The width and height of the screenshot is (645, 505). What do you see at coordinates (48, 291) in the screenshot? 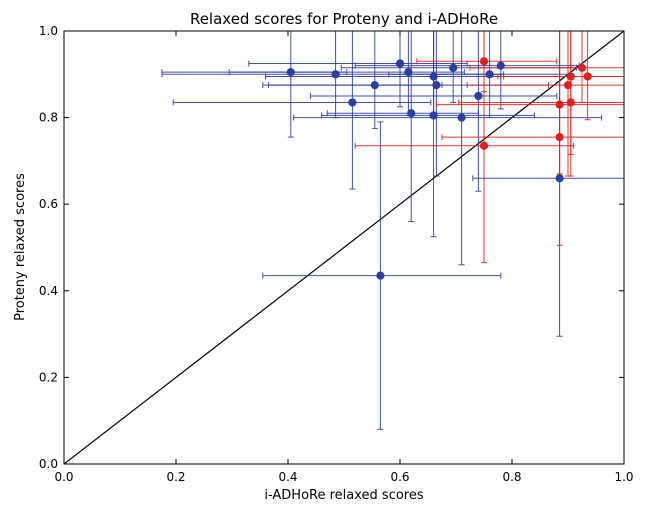
I see `y-tick-label: 0.4` at bounding box center [48, 291].